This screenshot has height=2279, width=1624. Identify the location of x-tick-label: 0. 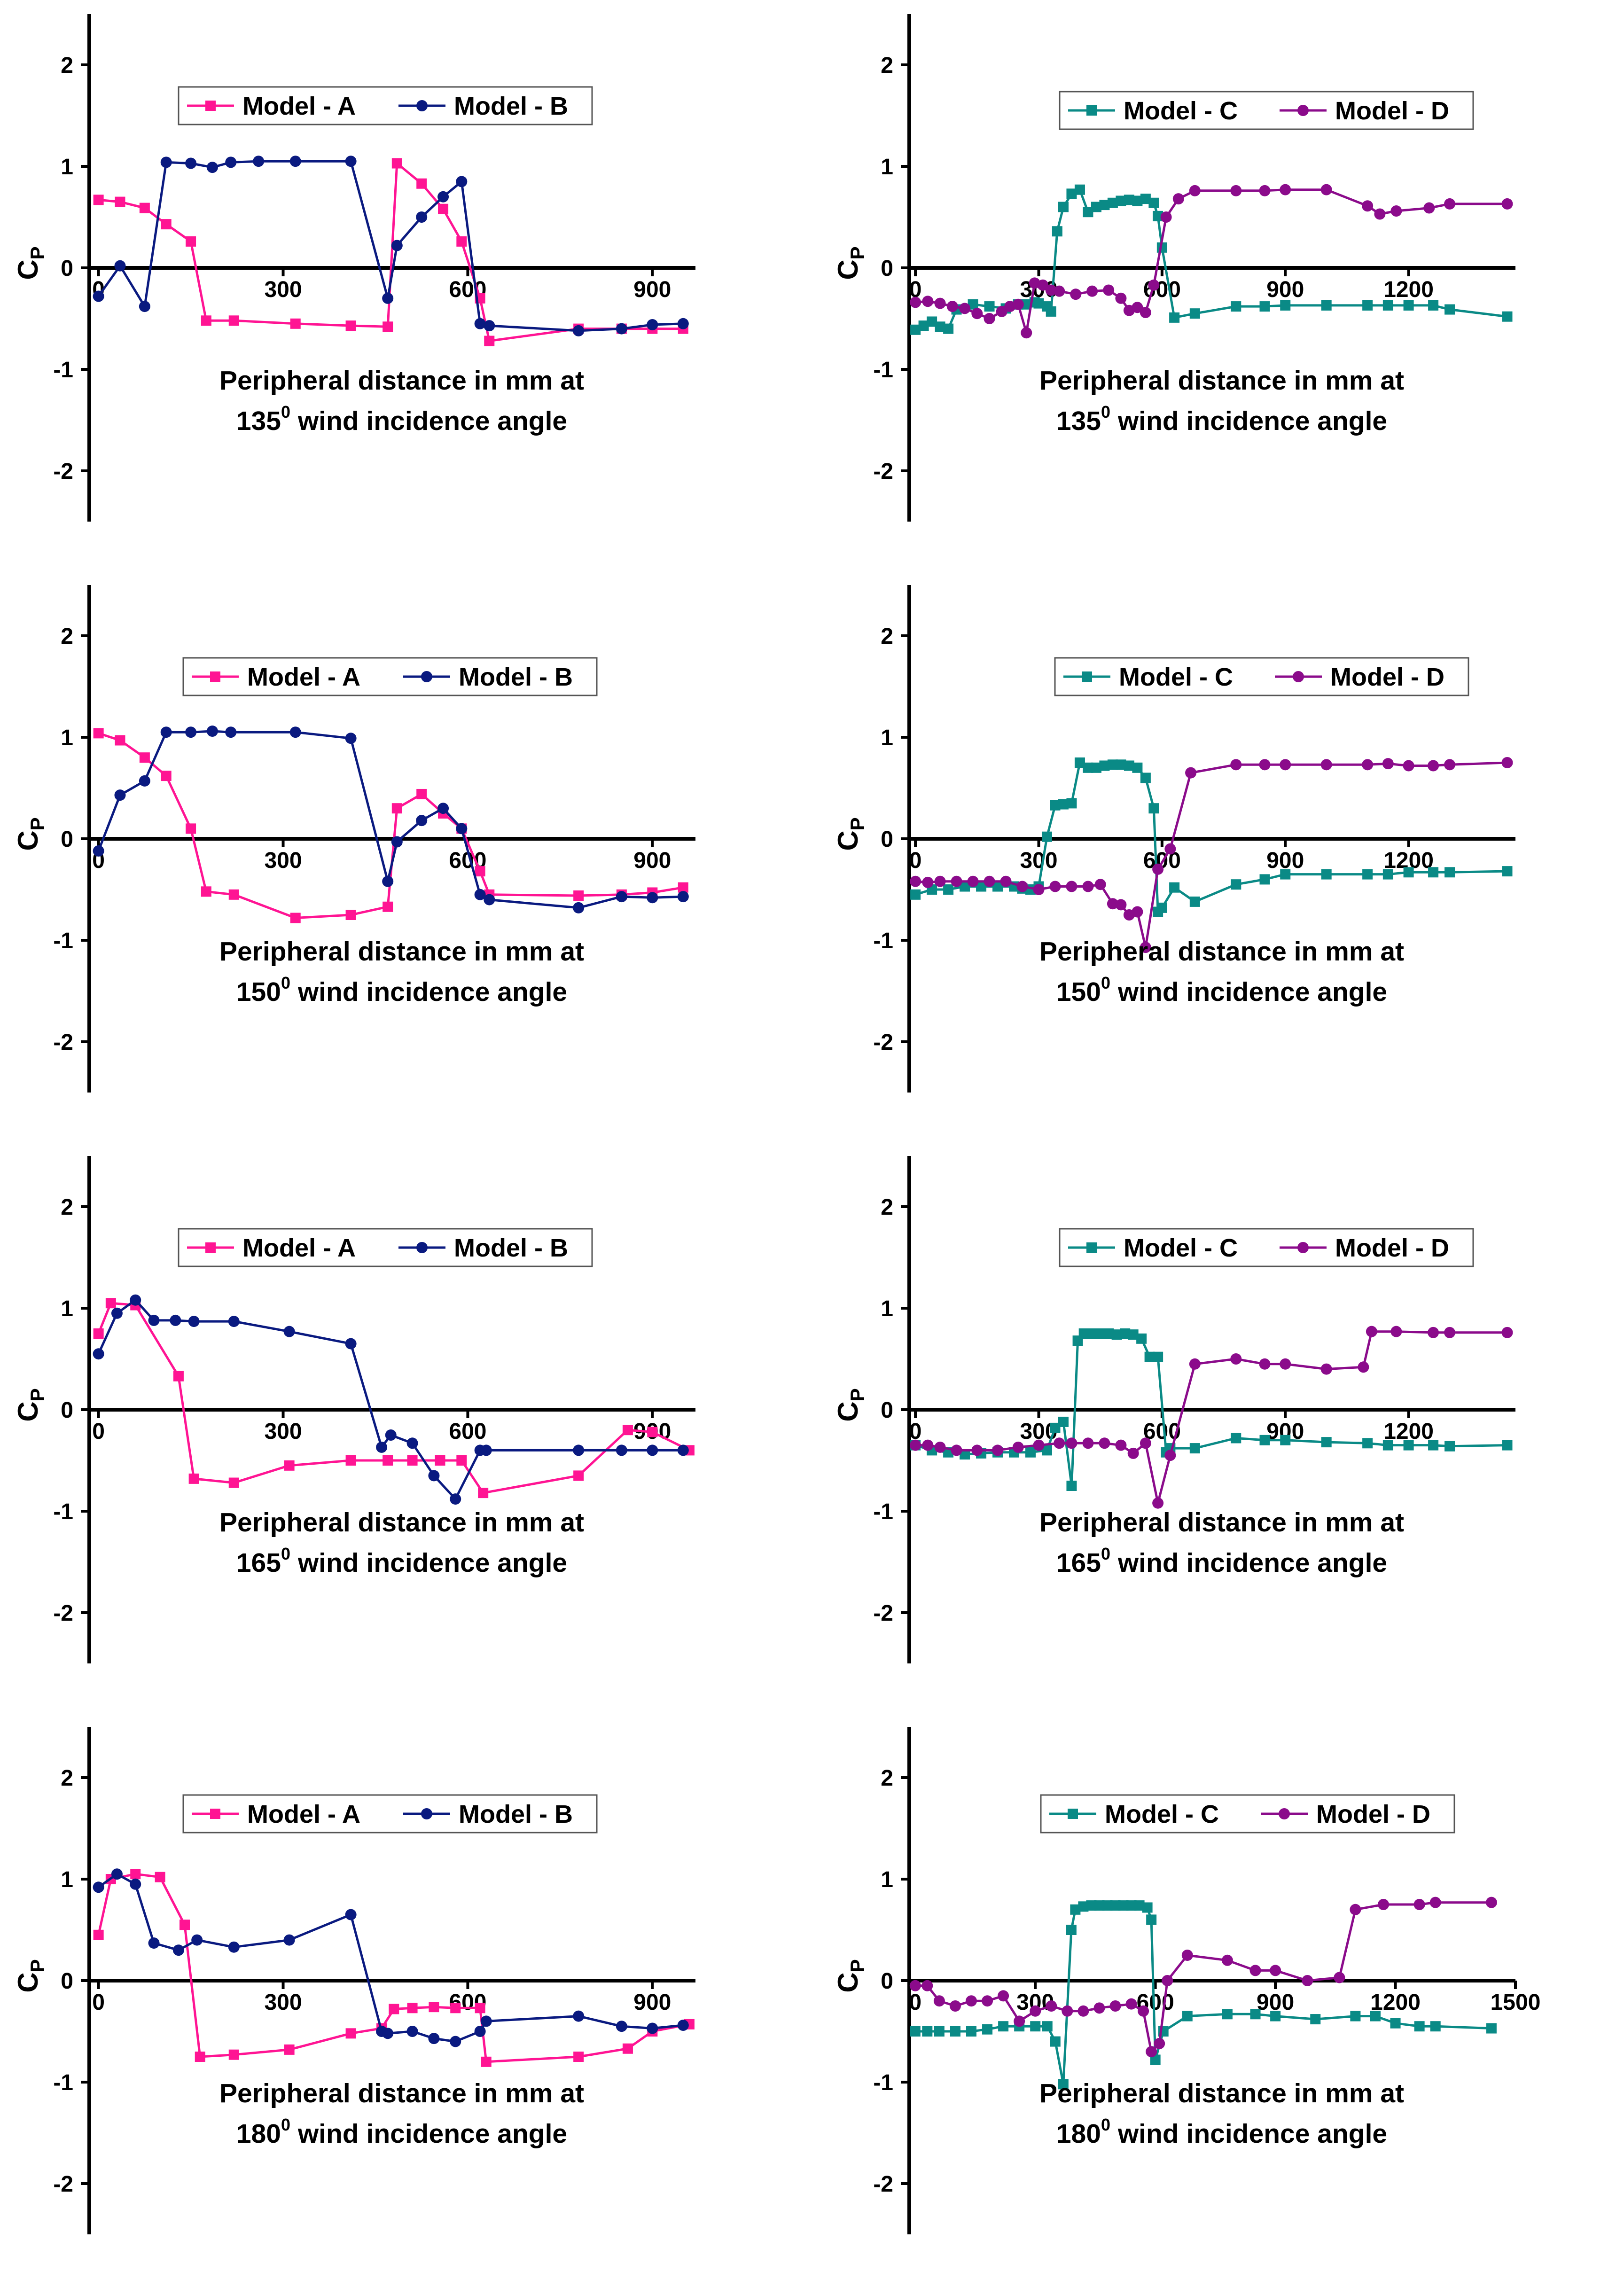
(98, 2002).